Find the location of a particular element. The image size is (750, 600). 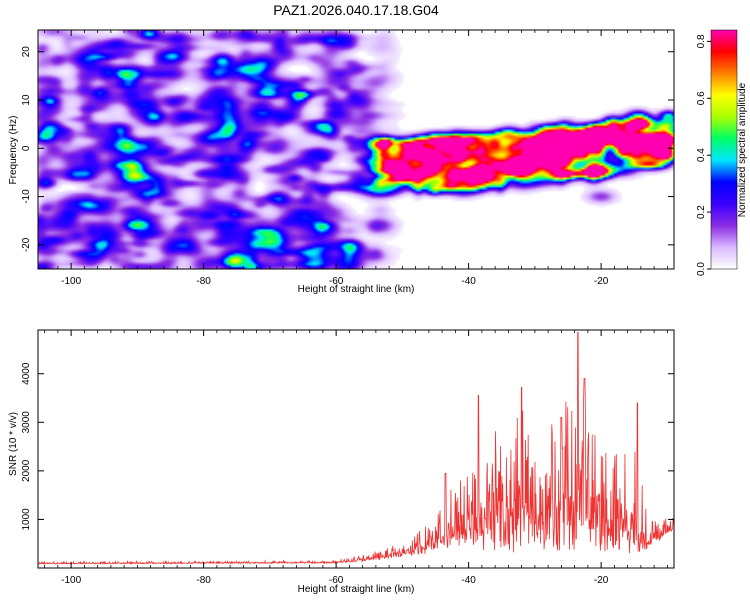

colorbar-label: Normalized spectral amplitude is located at coordinates (742, 149).